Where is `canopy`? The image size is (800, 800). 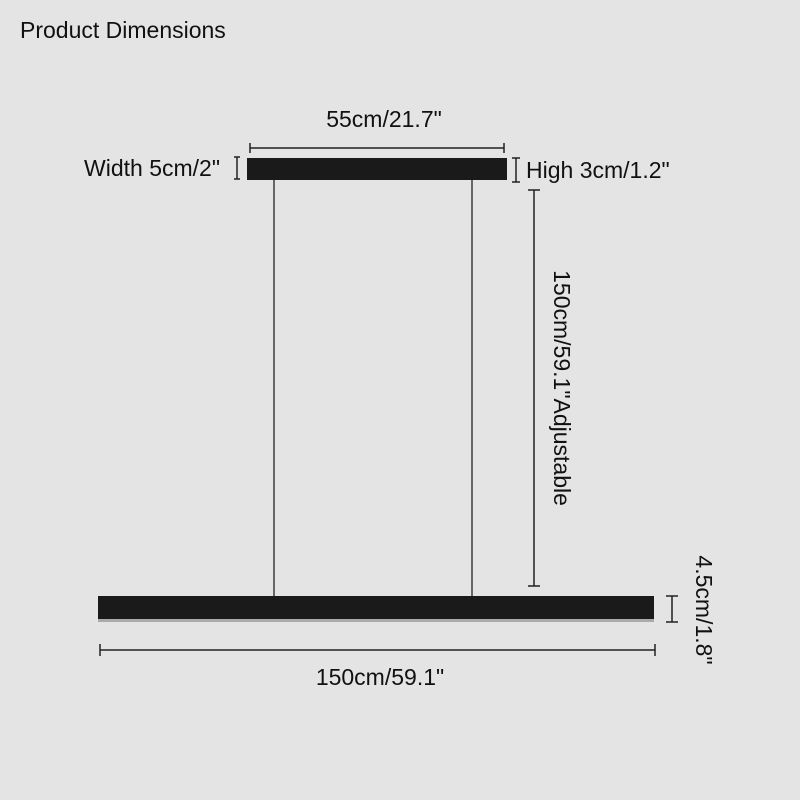
canopy is located at coordinates (377, 169).